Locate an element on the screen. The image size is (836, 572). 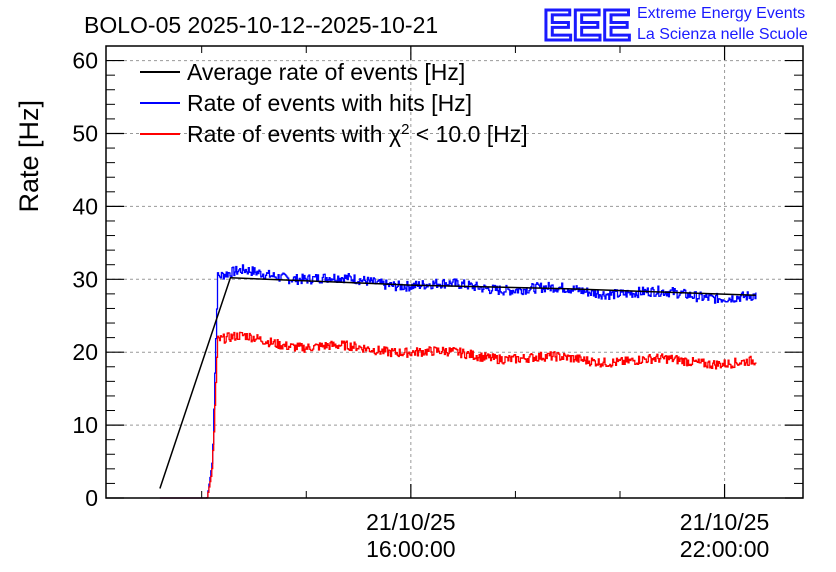
chart-title: BOLO-05 2025-10-12--2025-10-21 is located at coordinates (261, 25).